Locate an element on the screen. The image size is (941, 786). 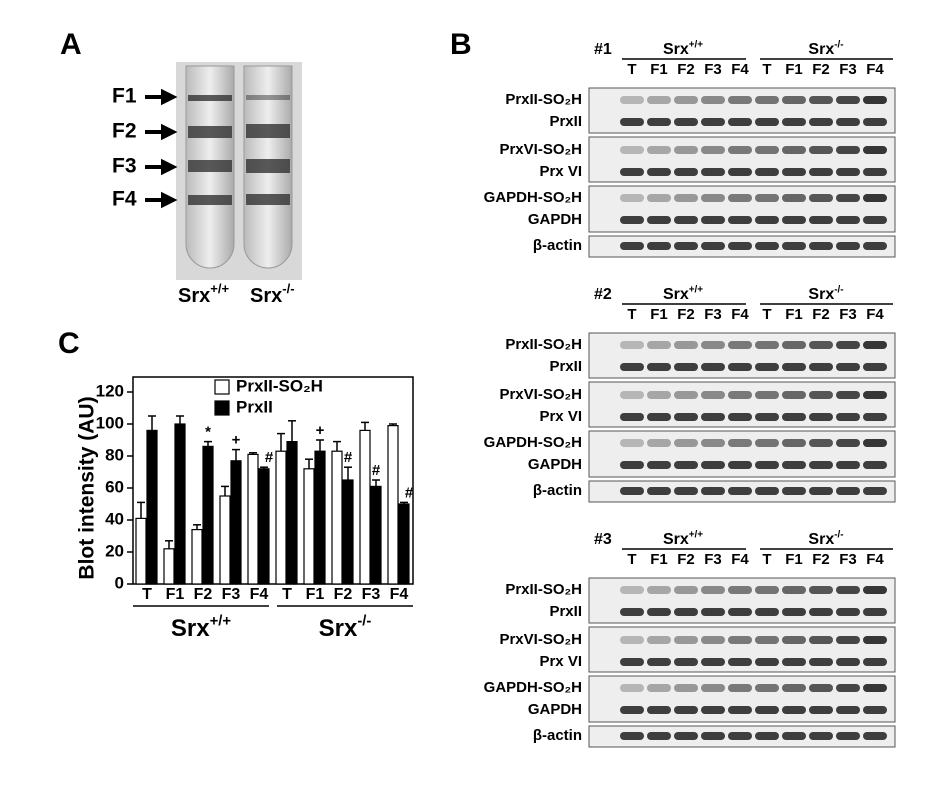
row-label: PrxII is located at coordinates (565, 366).